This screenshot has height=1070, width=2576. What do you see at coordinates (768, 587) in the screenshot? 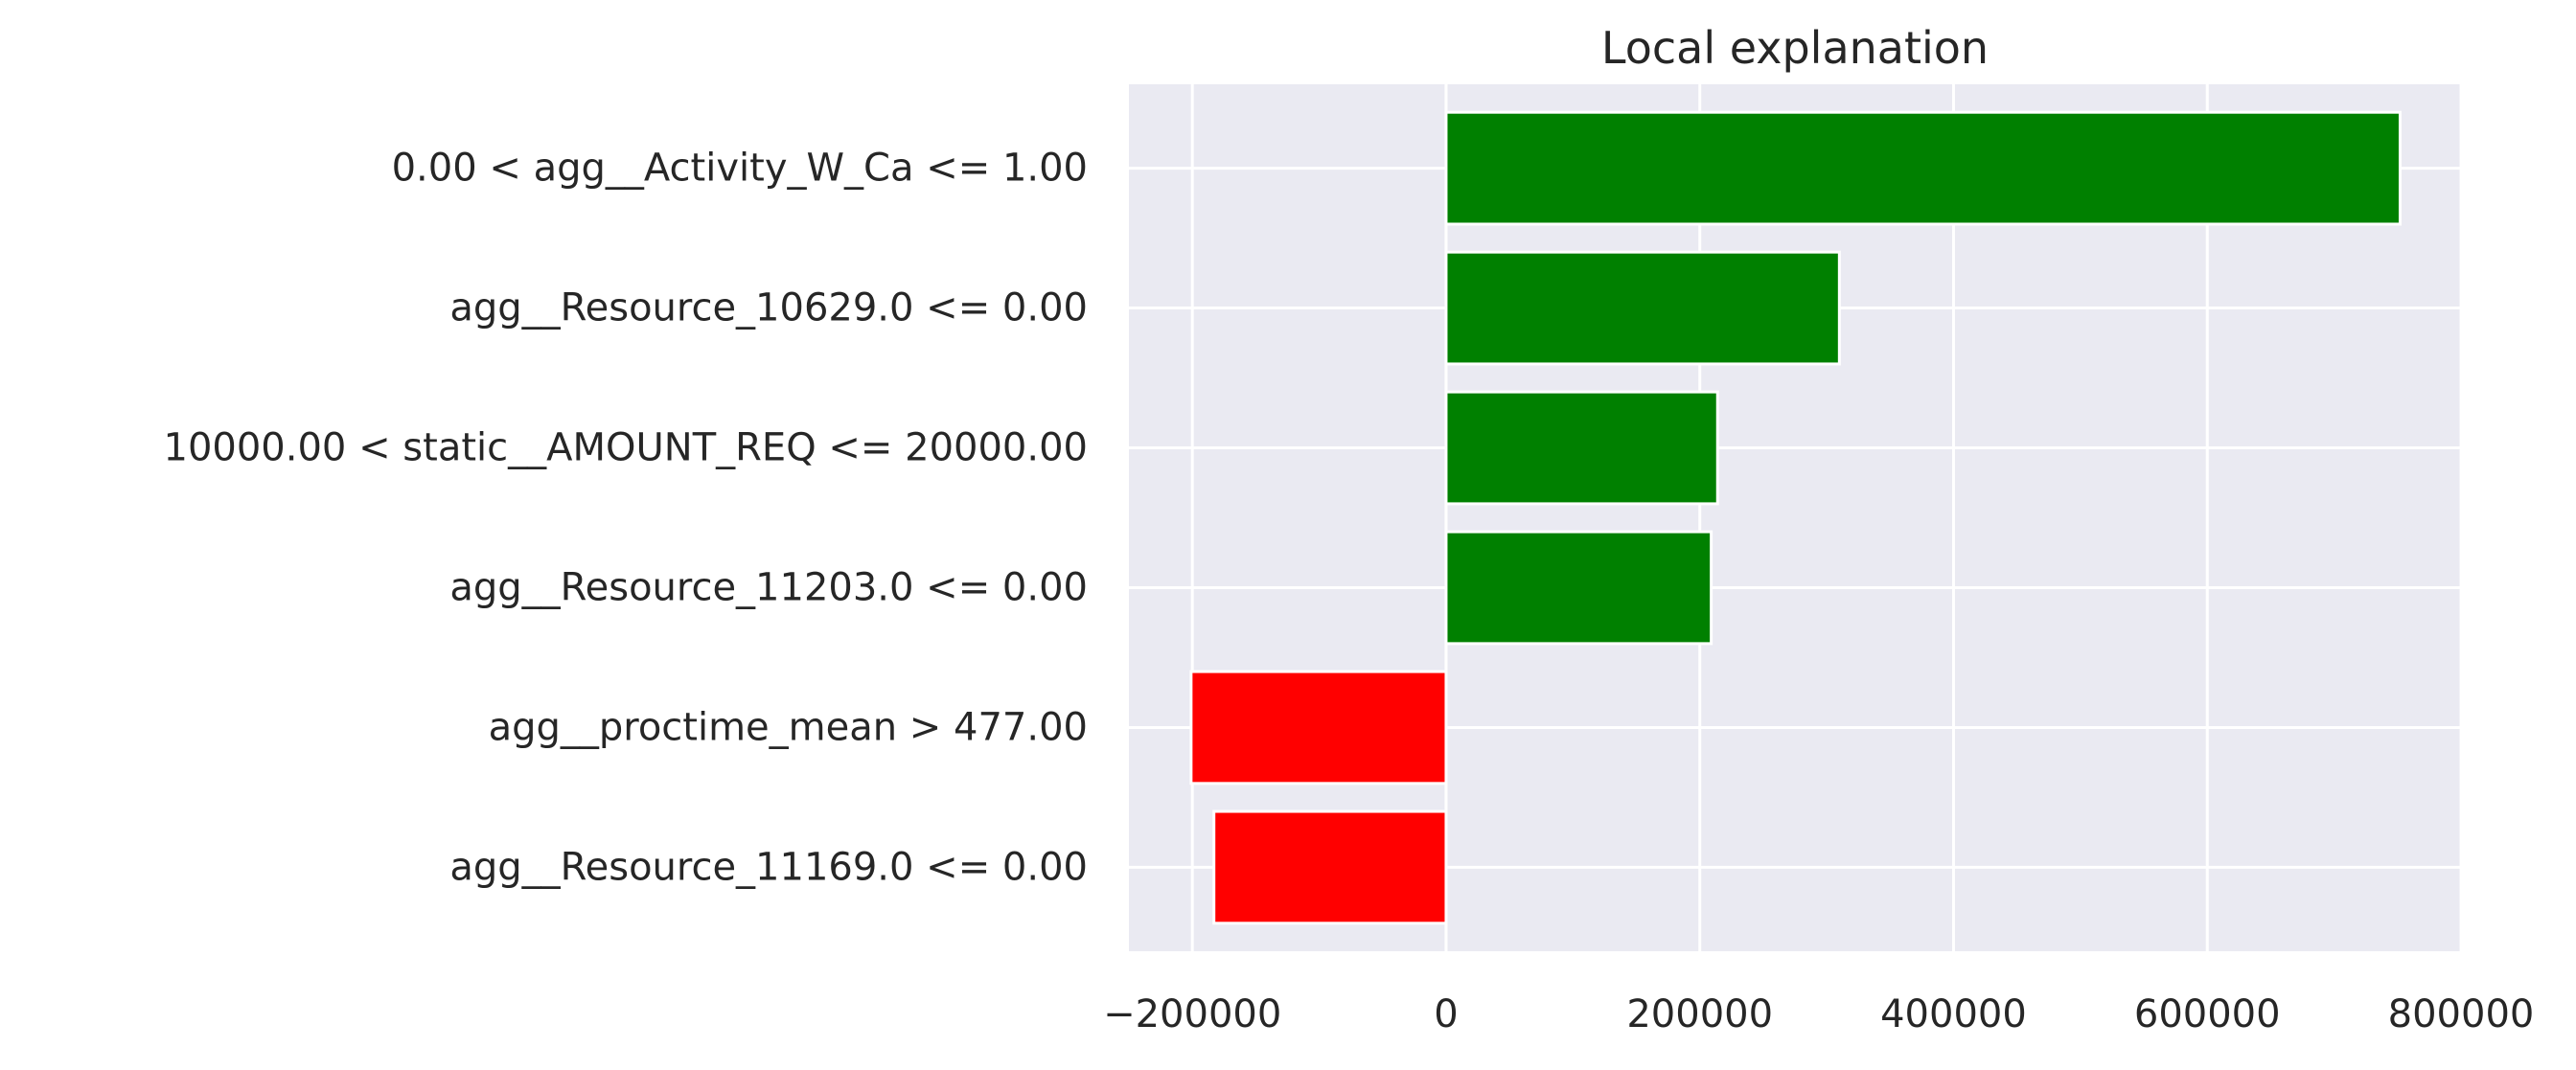
I see `y-tick-label: agg__Resource_11203.0 <= 0.00` at bounding box center [768, 587].